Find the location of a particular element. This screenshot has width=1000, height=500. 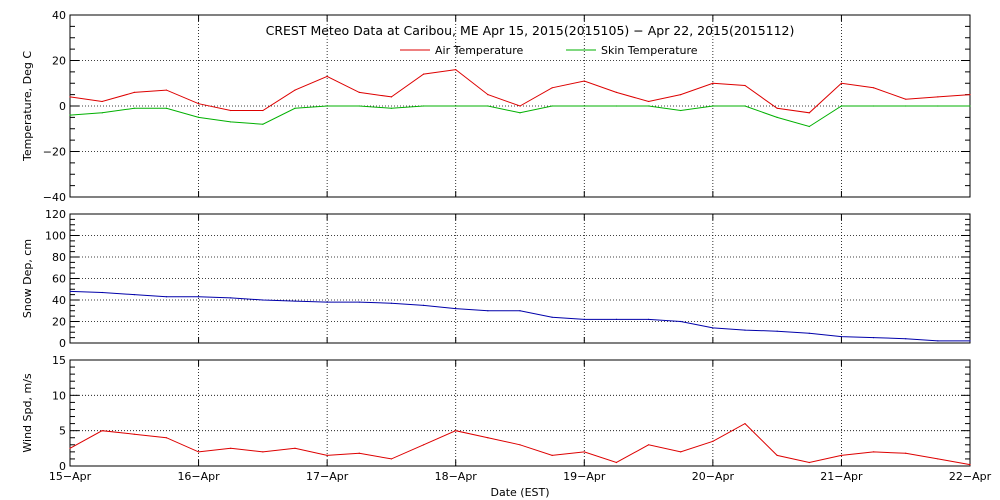

x-tick-label: 22−Apr is located at coordinates (970, 476).